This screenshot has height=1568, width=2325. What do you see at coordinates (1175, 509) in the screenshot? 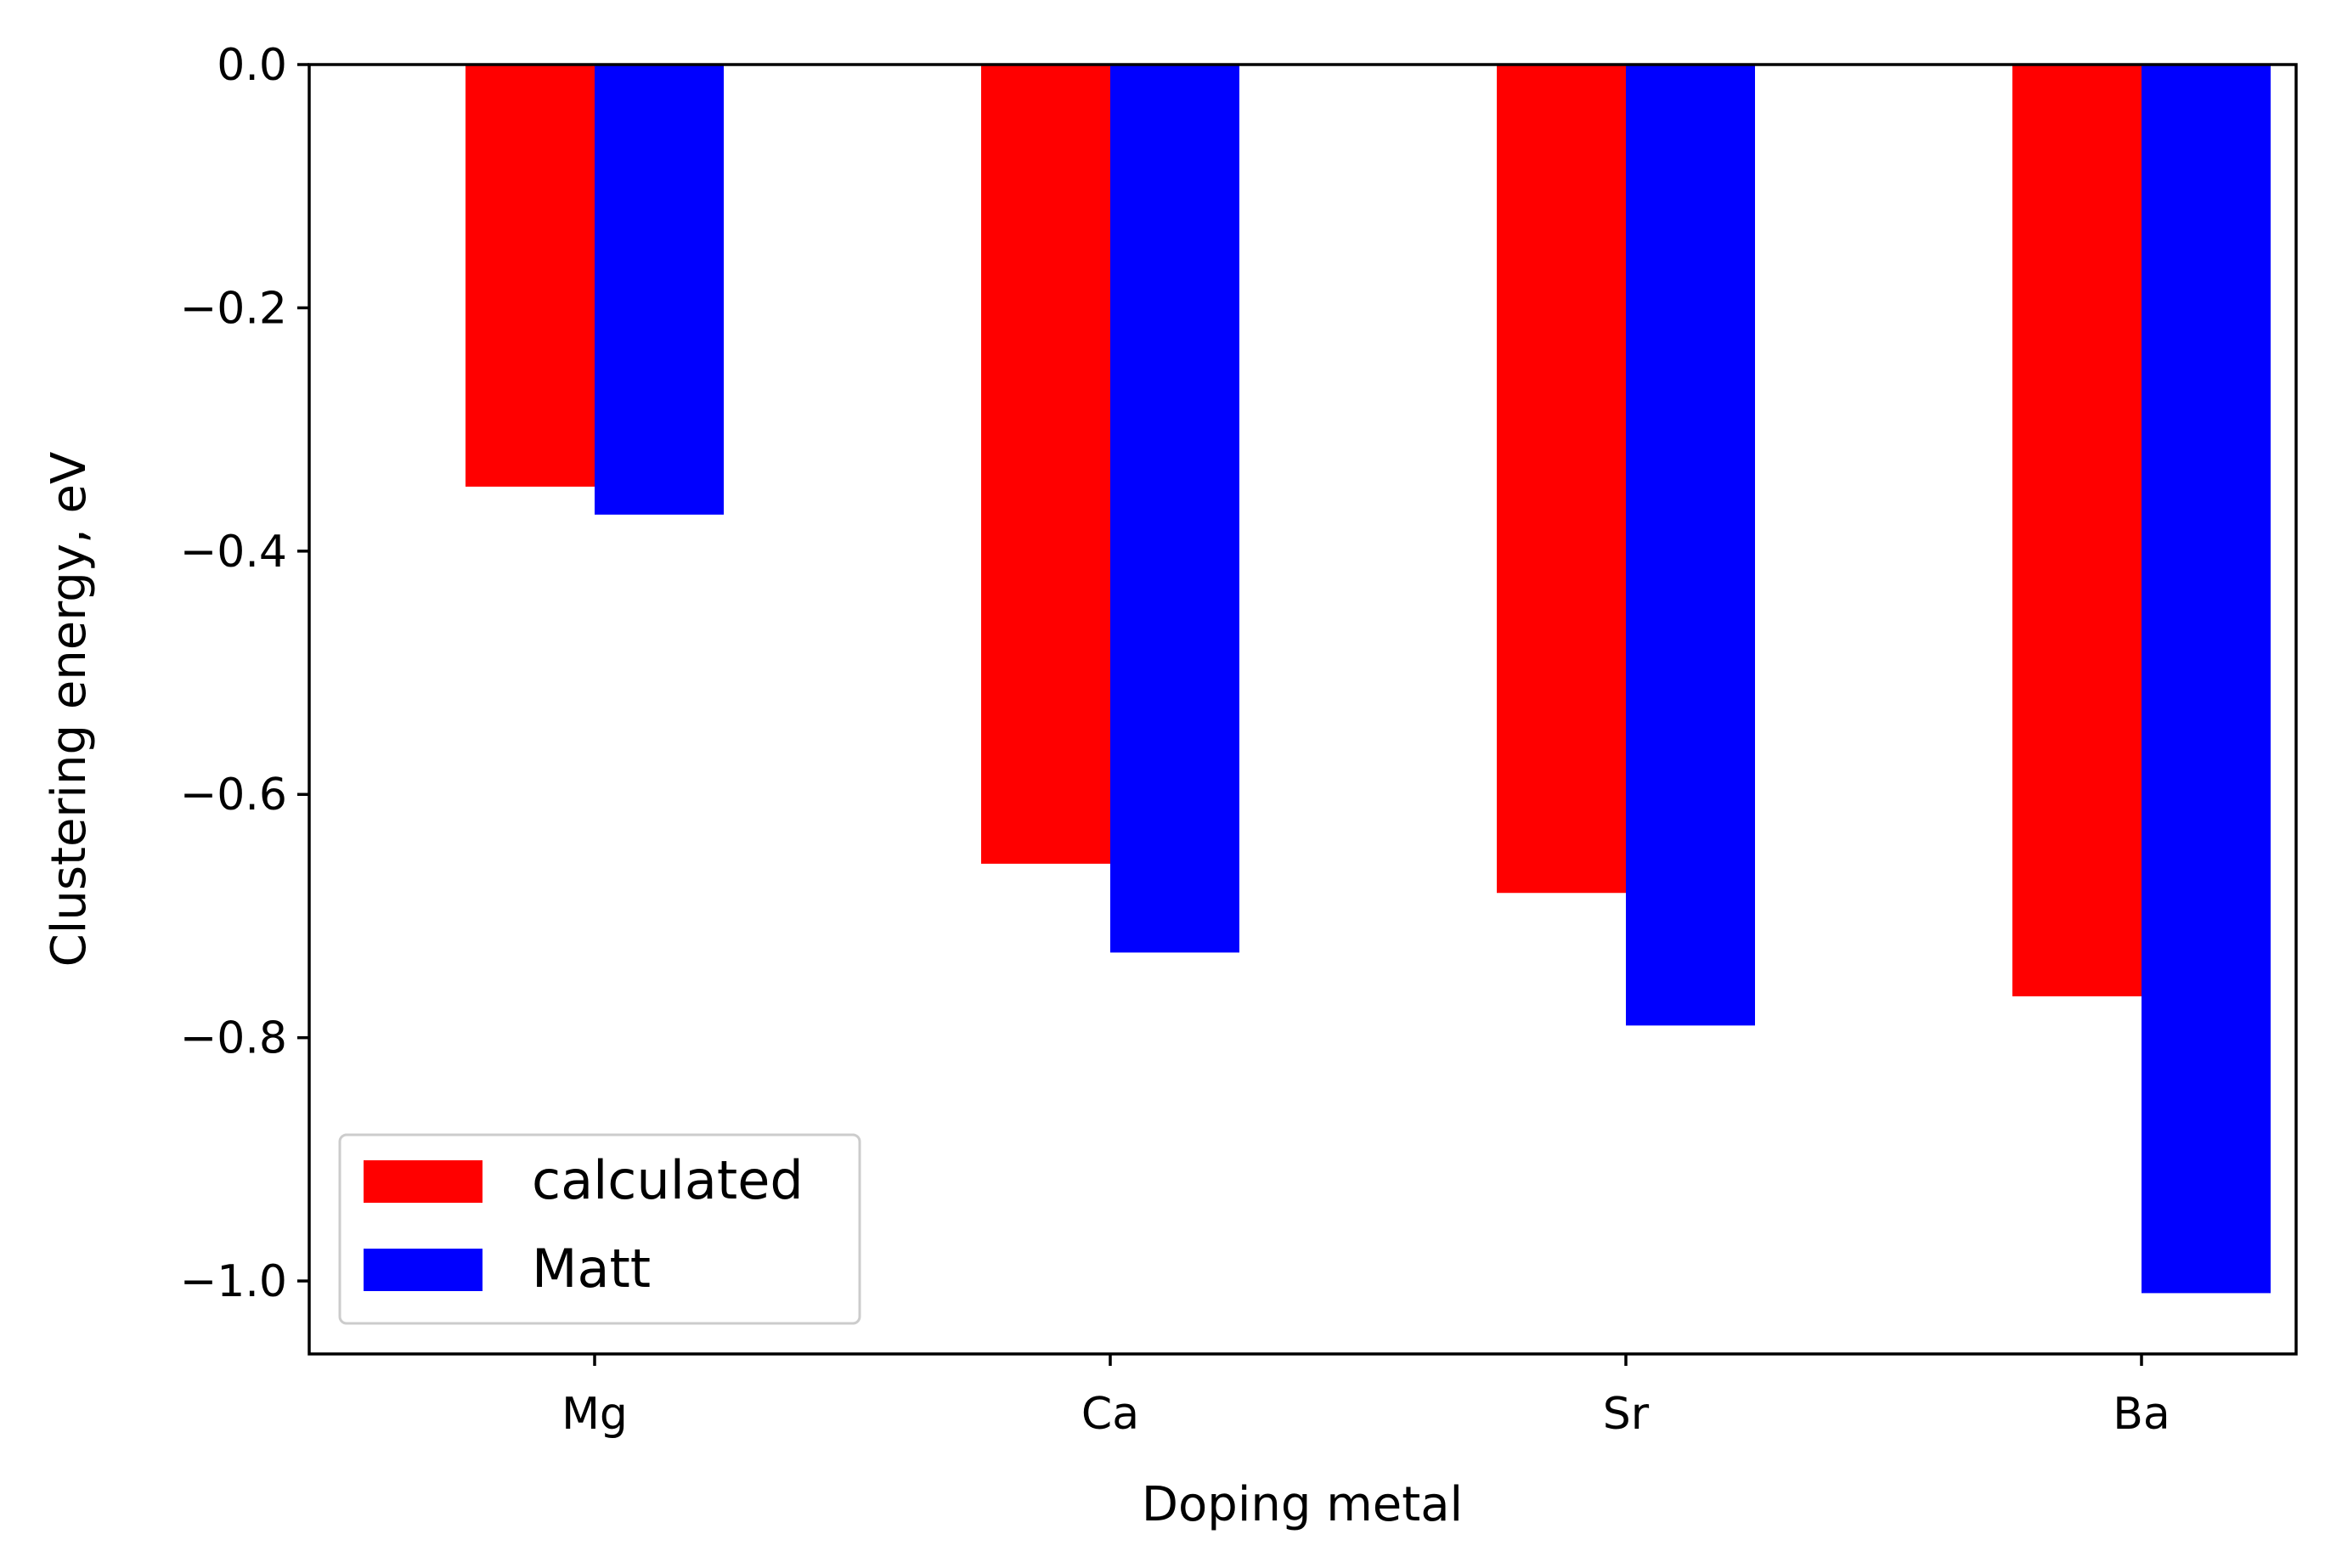
I see `bar-matt-ca` at bounding box center [1175, 509].